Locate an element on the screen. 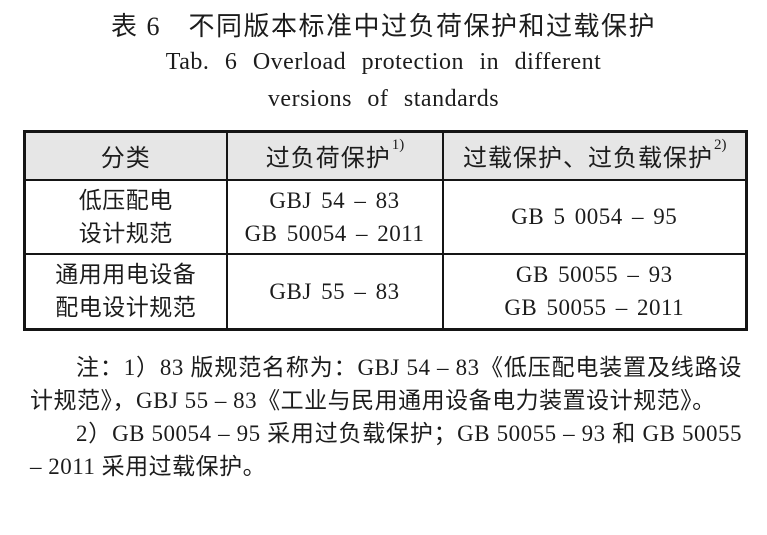 The width and height of the screenshot is (767, 535). header-cell-overload2-protection: 过载保护、过负载保护2) is located at coordinates (594, 155).